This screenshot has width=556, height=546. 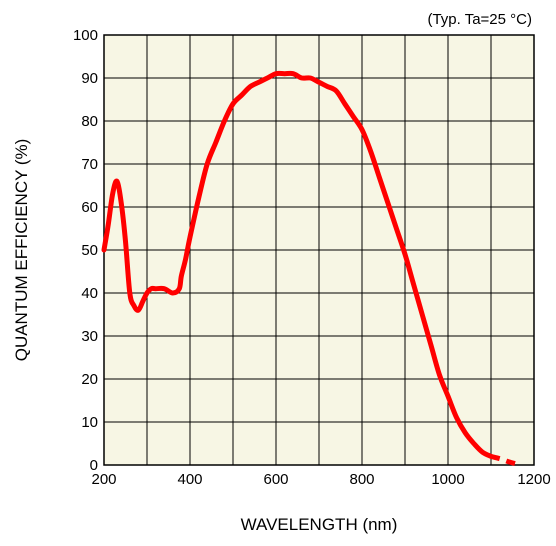 I want to click on x-tick-labels: 200 400 600 800 1000 1200, so click(x=320, y=479).